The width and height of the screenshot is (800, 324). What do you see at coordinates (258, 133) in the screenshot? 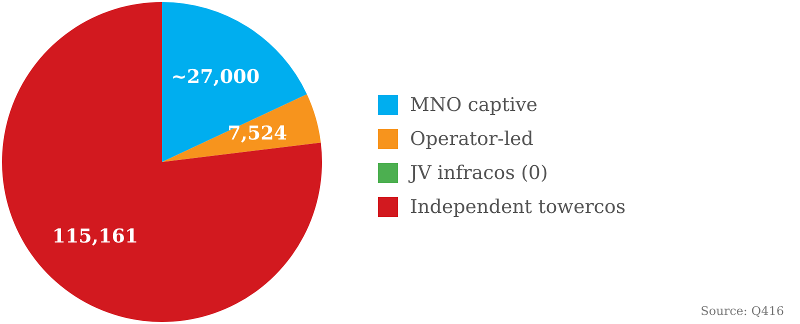
I see `data-label: 7,524` at bounding box center [258, 133].